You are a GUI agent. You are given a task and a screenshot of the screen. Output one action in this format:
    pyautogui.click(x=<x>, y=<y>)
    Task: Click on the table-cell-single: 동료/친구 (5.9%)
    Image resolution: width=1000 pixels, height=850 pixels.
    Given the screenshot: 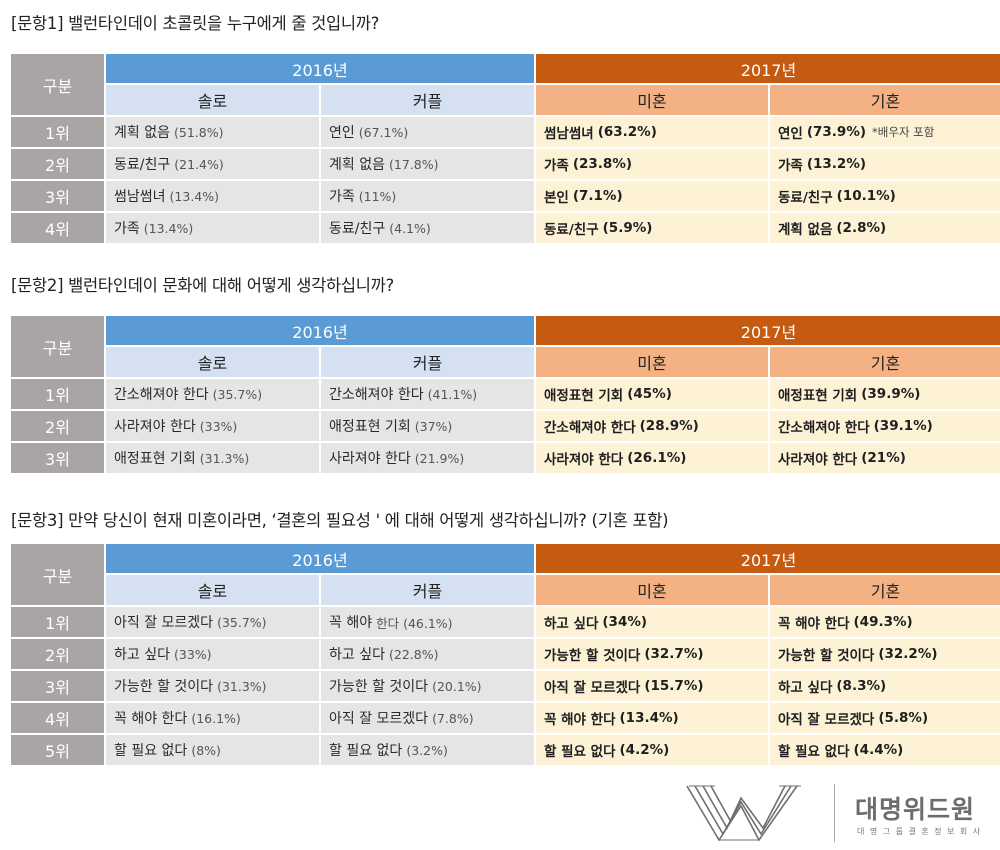 What is the action you would take?
    pyautogui.click(x=652, y=228)
    